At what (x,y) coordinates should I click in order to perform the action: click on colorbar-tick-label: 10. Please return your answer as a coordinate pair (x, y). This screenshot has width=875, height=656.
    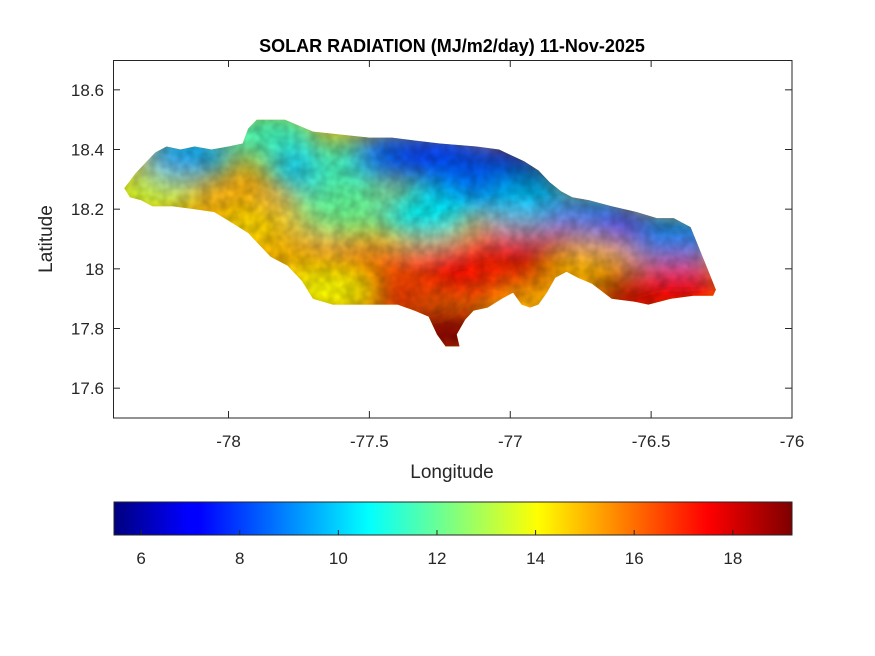
    Looking at the image, I should click on (338, 558).